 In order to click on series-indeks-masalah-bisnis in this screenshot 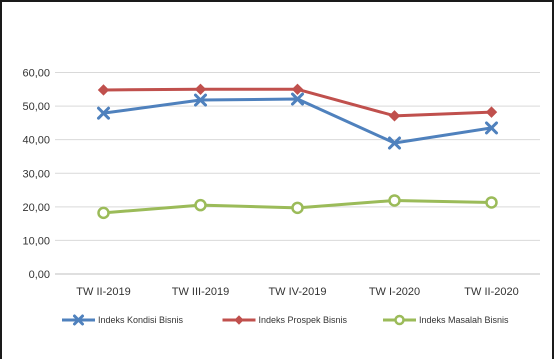, I will do `click(297, 207)`.